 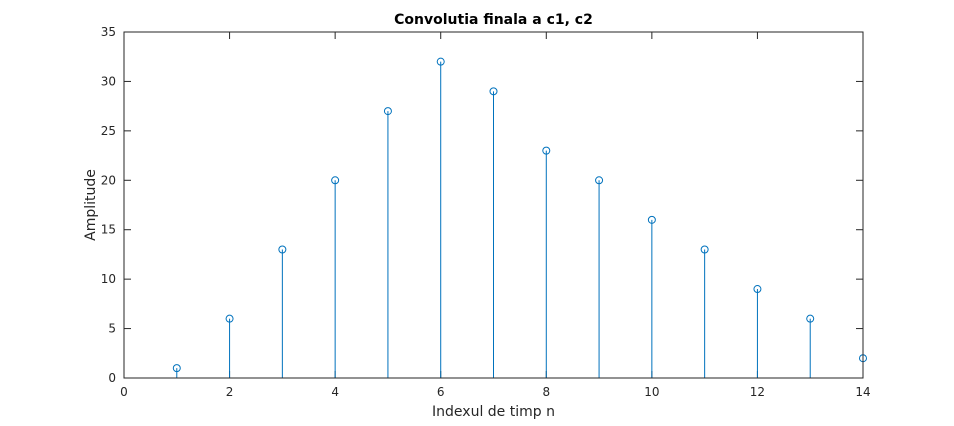 What do you see at coordinates (441, 392) in the screenshot?
I see `x-tick-label: 6` at bounding box center [441, 392].